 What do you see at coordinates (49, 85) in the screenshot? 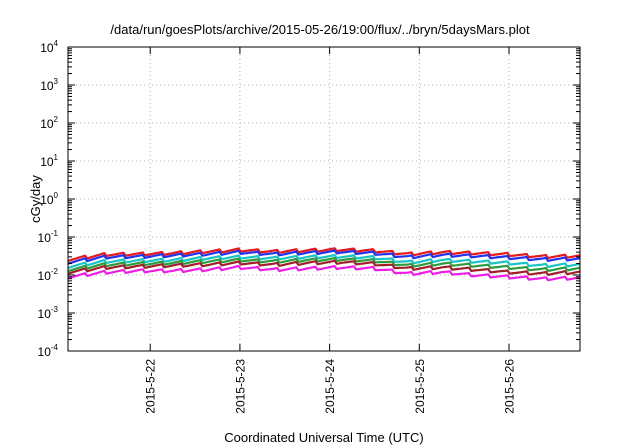
I see `y-tick-label: 10³` at bounding box center [49, 85].